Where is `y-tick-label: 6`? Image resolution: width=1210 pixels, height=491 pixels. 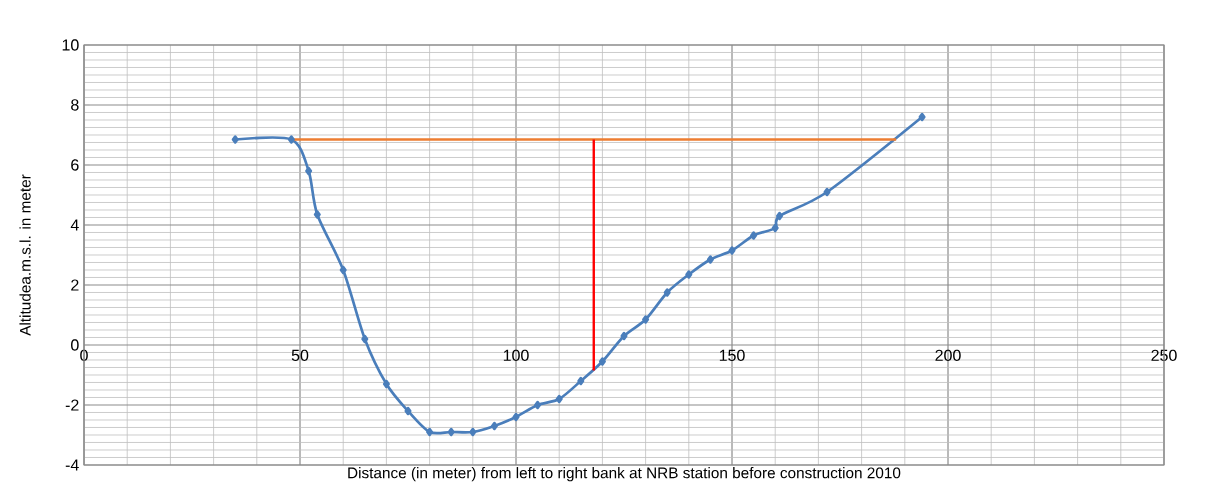
y-tick-label: 6 is located at coordinates (75, 165).